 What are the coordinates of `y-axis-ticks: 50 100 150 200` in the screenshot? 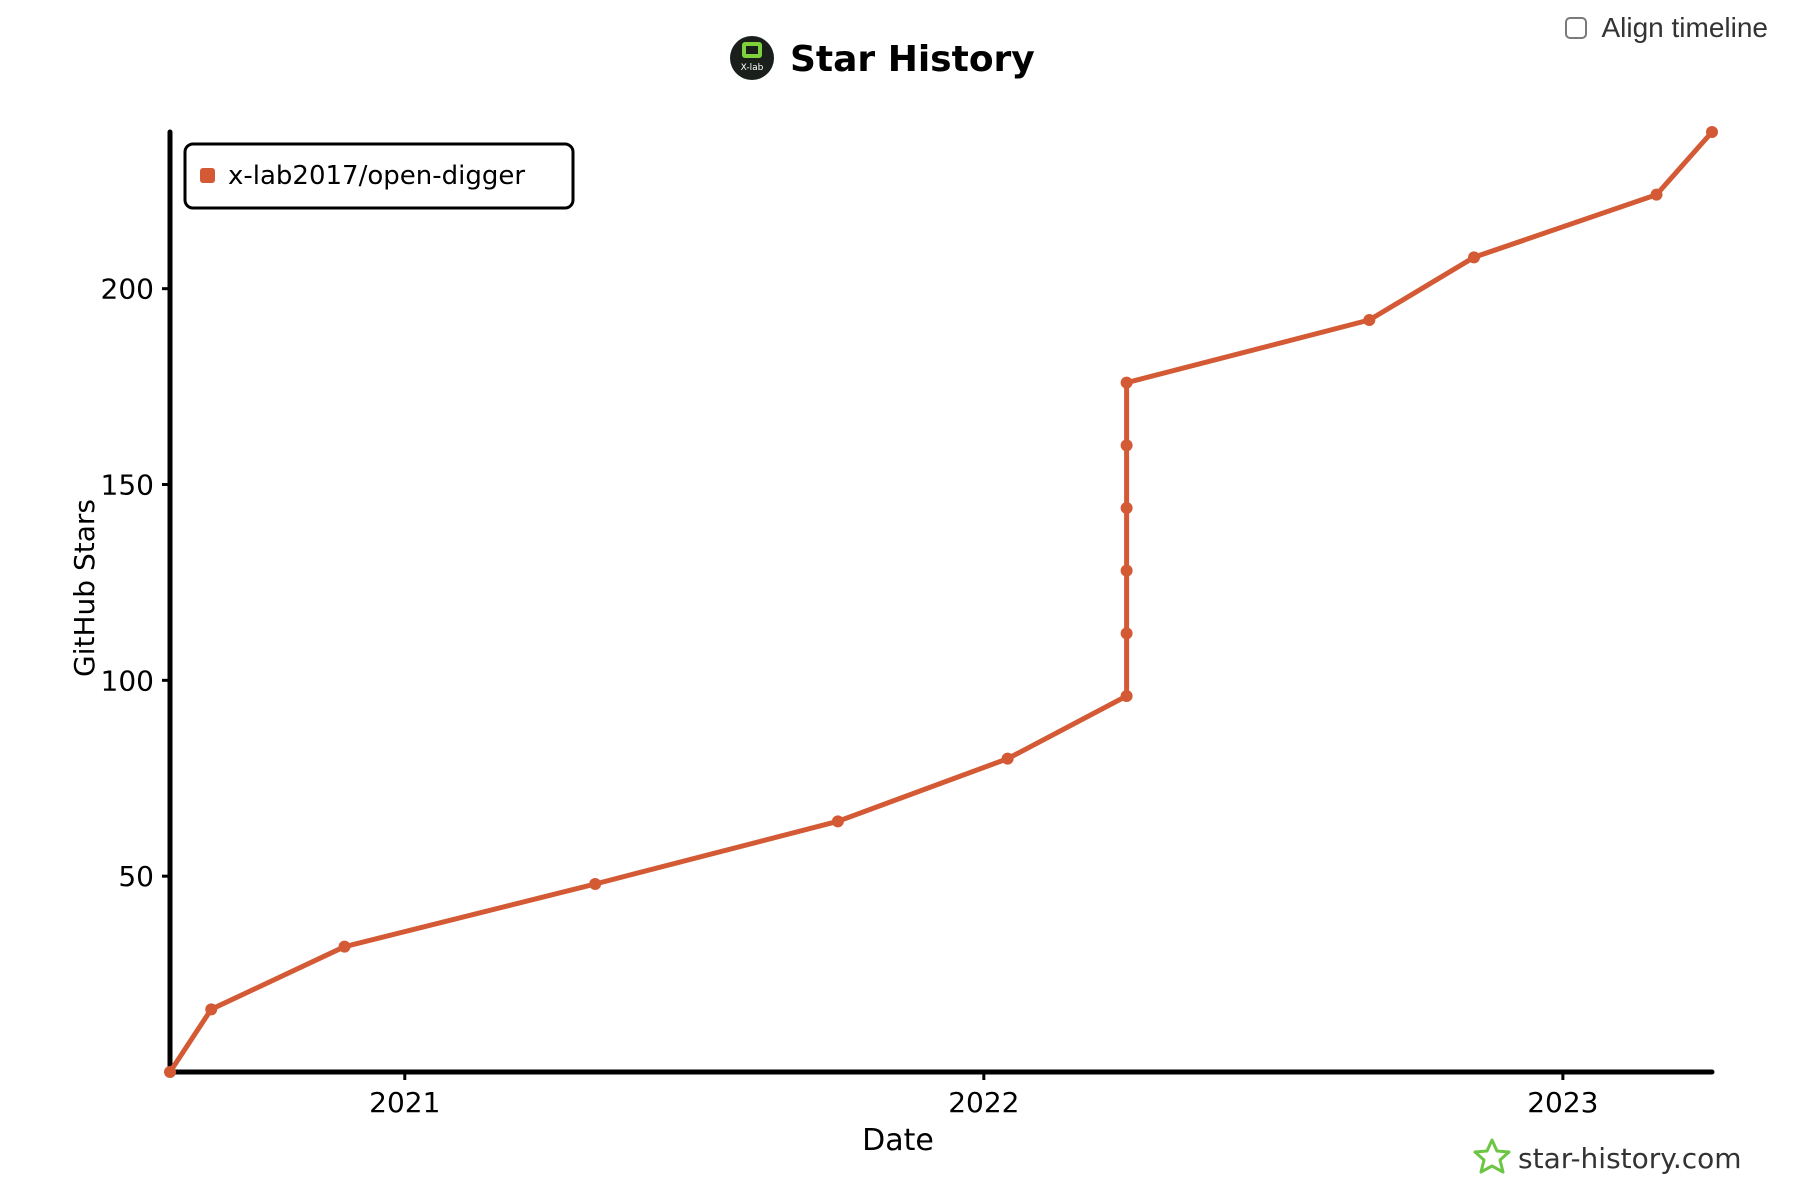 It's located at (135, 583).